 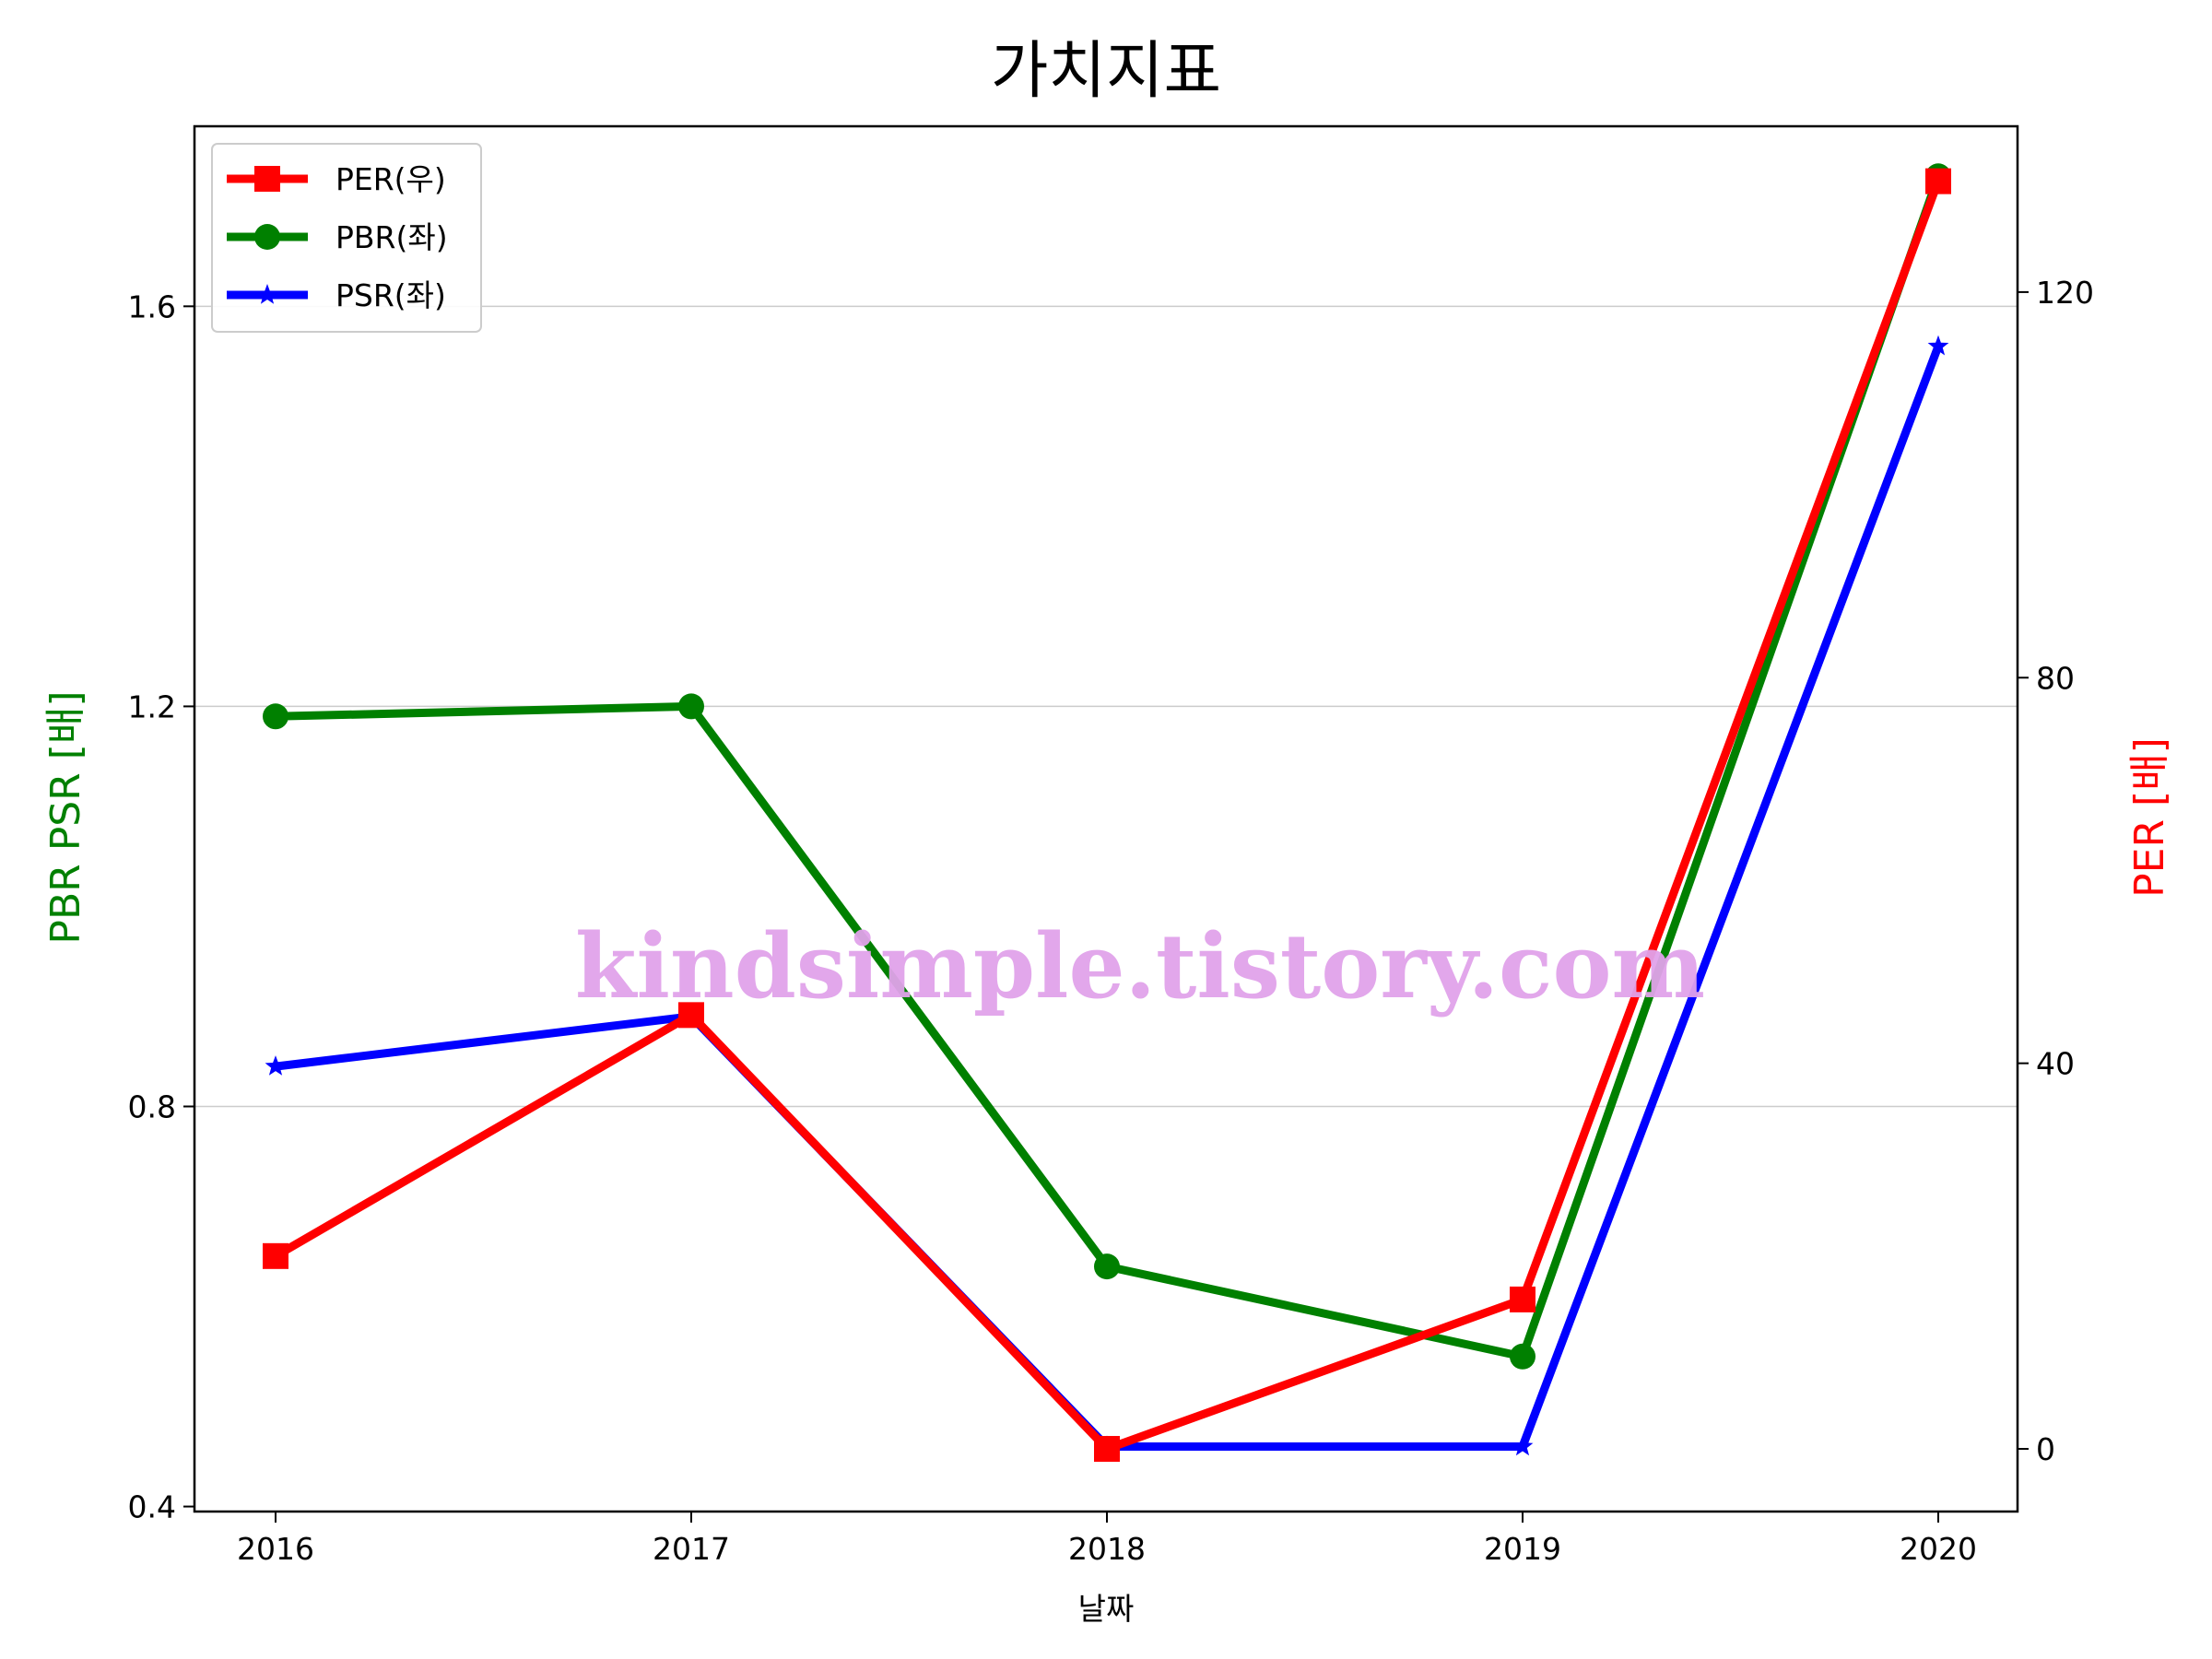 What do you see at coordinates (275, 1549) in the screenshot?
I see `x-tick-label-2016: 2016` at bounding box center [275, 1549].